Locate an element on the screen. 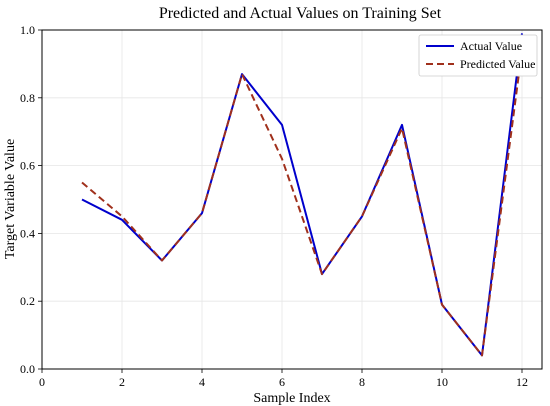 The width and height of the screenshot is (550, 406). legend-label: Predicted Value is located at coordinates (497, 64).